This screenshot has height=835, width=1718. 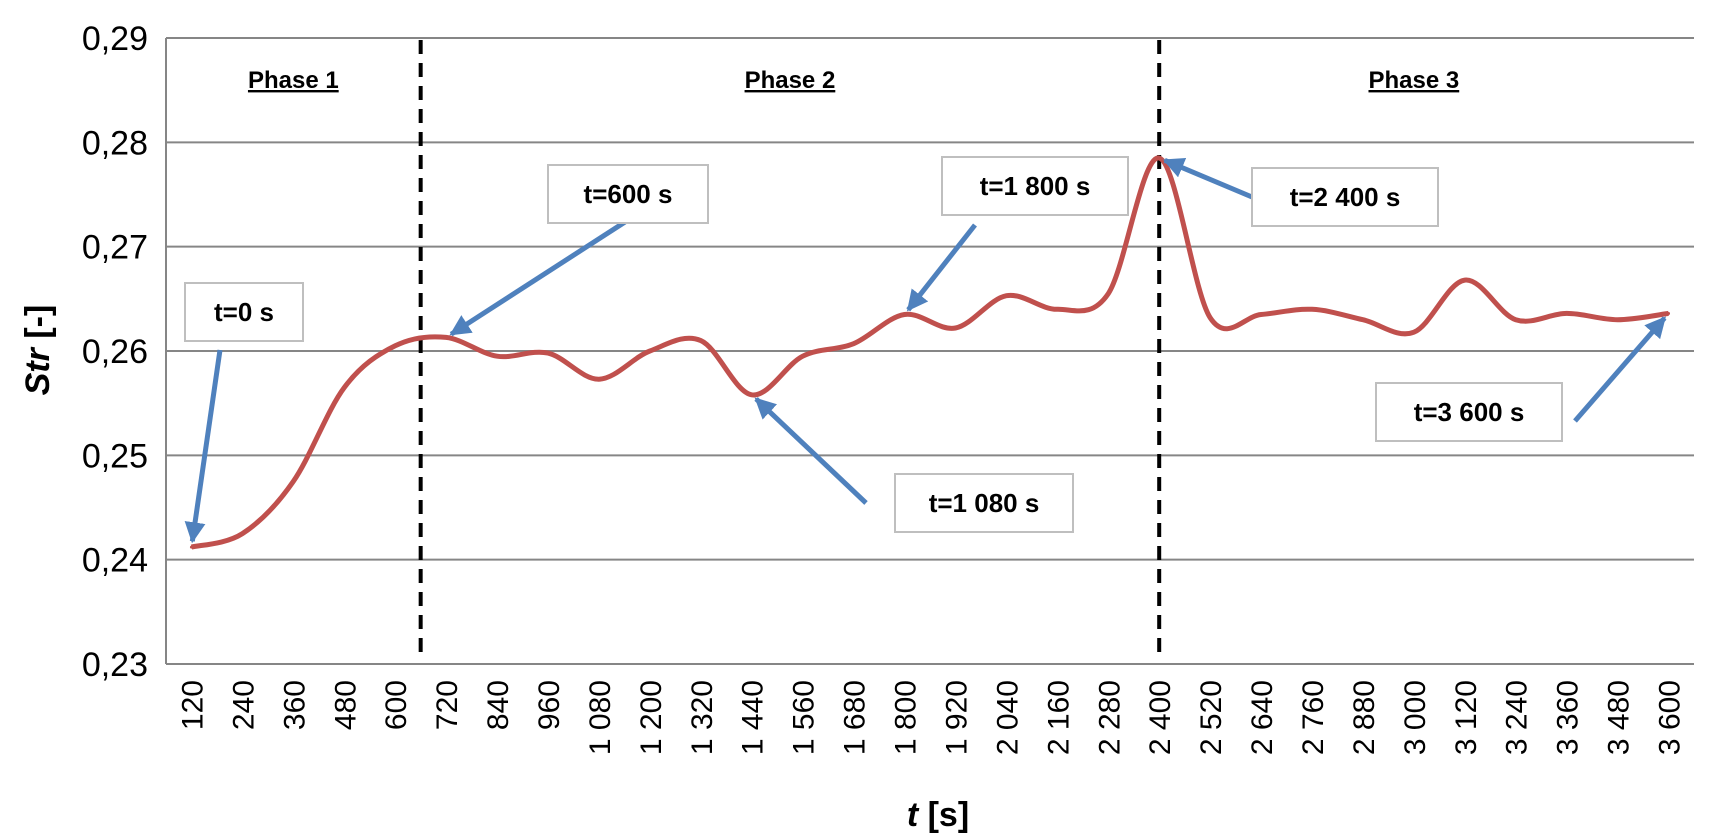 What do you see at coordinates (702, 717) in the screenshot?
I see `x-tick-label: 1 320` at bounding box center [702, 717].